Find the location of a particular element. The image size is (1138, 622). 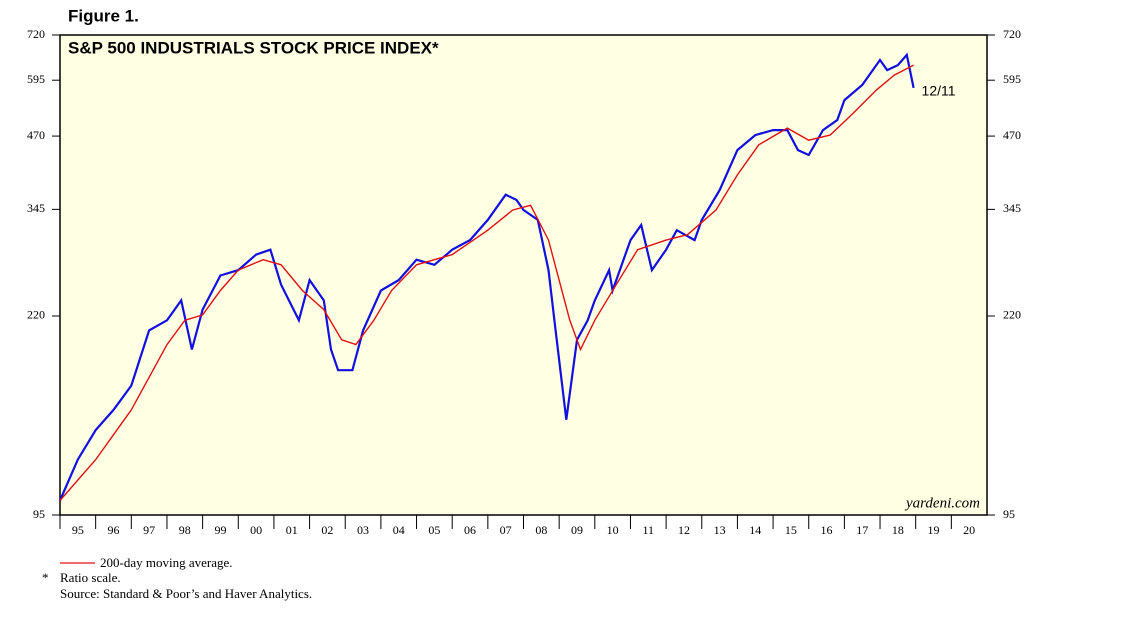

y2-tick-label: 220 is located at coordinates (1012, 315).